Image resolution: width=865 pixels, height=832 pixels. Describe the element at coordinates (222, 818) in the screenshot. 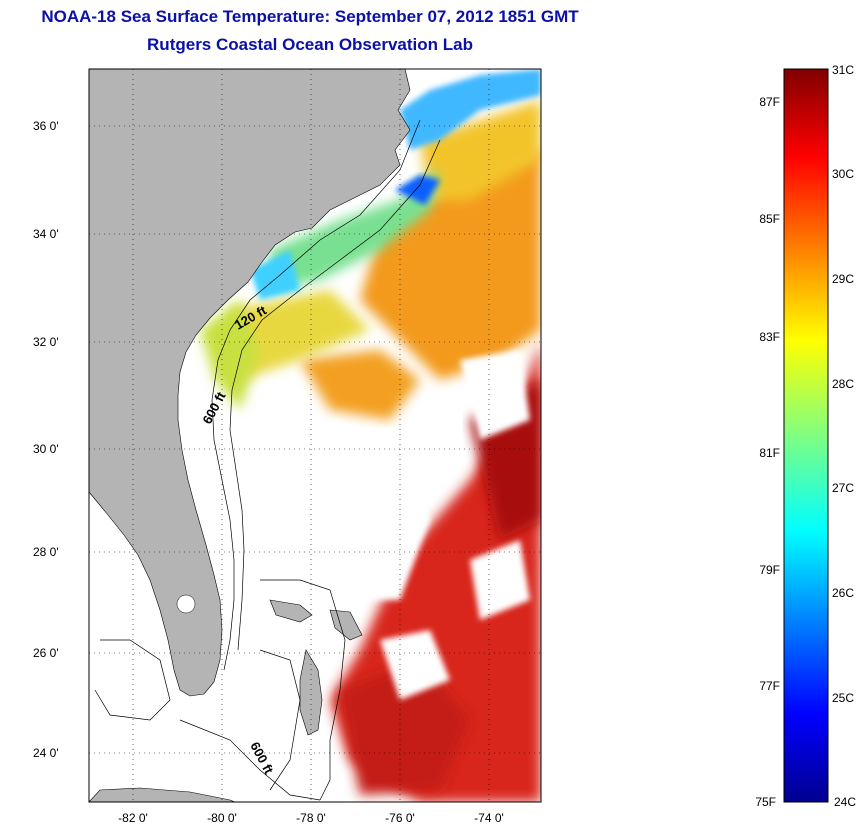

I see `lon-tick-label: -80 0'` at that location.